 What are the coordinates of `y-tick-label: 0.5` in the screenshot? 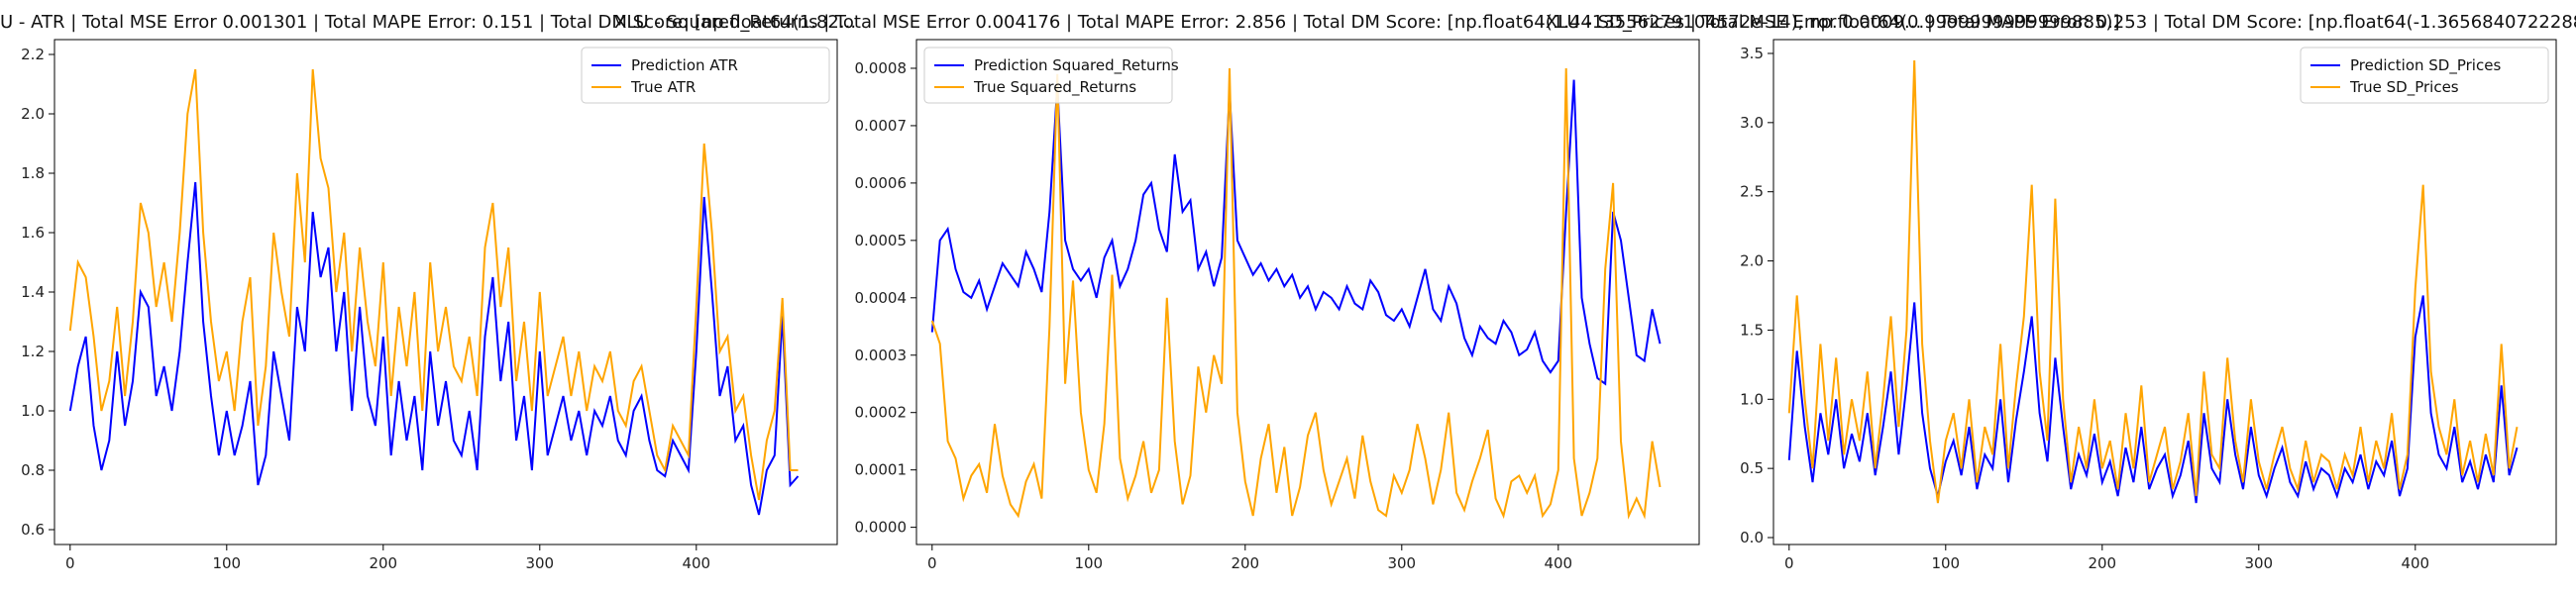 It's located at (1752, 468).